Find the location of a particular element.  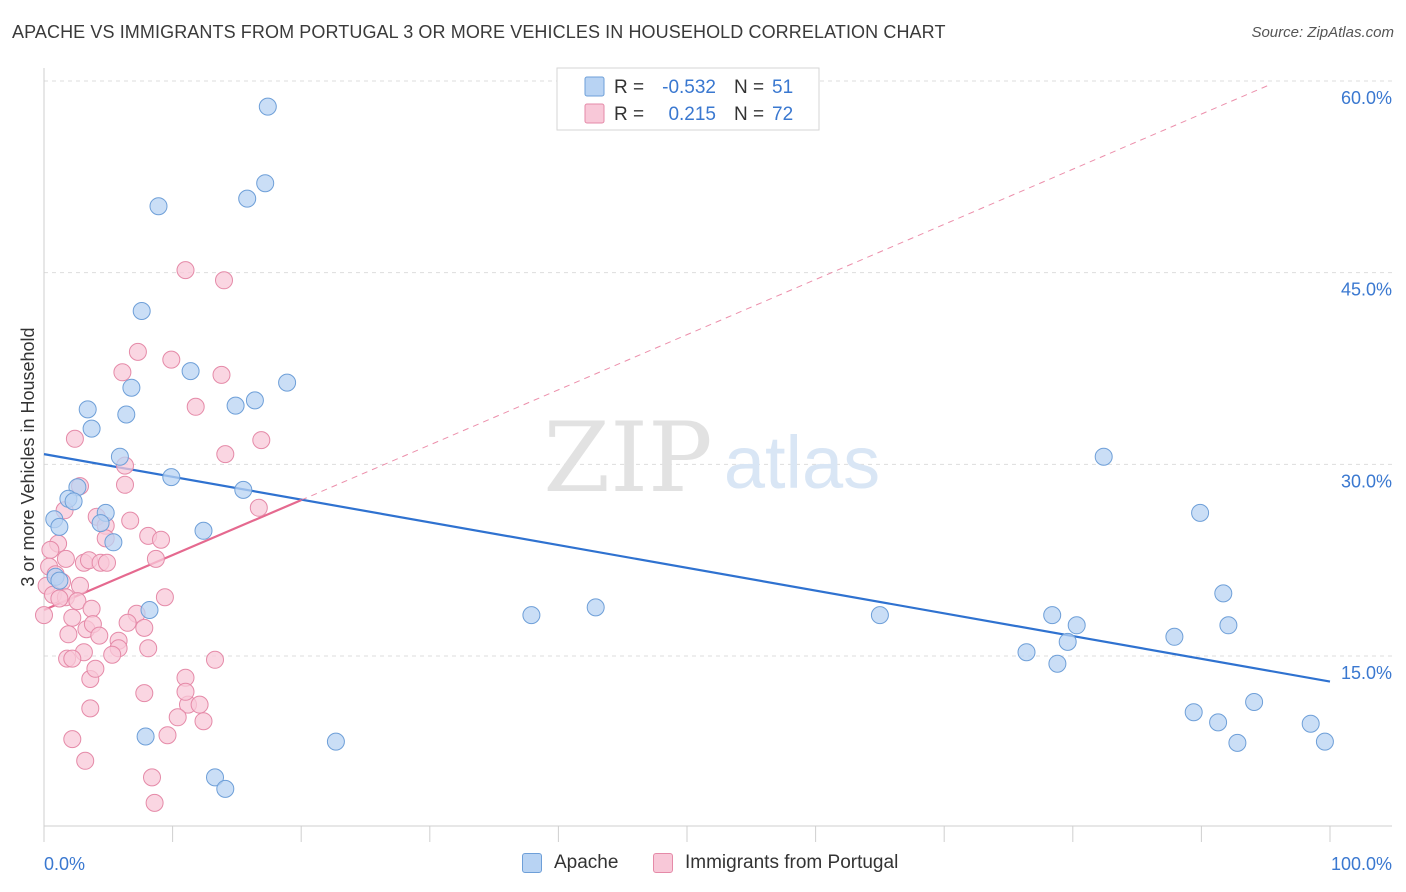

x-tick-label: 0.0% is located at coordinates (64, 864).